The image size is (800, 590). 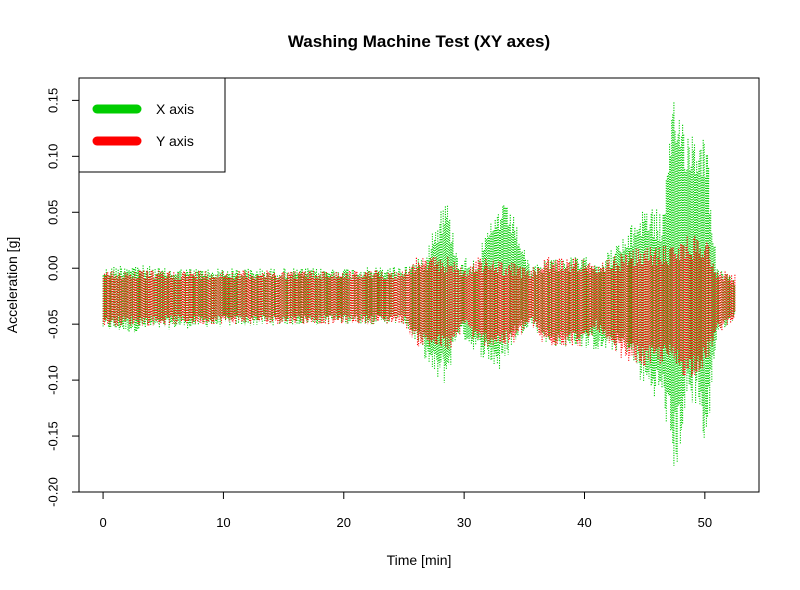 I want to click on x-tick-label: 40, so click(x=584, y=522).